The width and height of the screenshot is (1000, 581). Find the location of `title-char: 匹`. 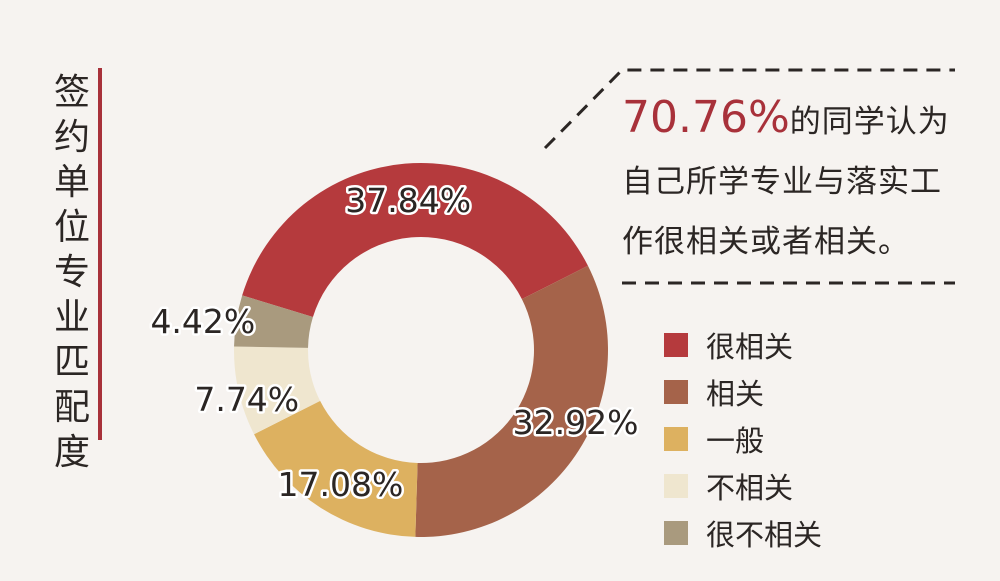

title-char: 匹 is located at coordinates (71, 362).